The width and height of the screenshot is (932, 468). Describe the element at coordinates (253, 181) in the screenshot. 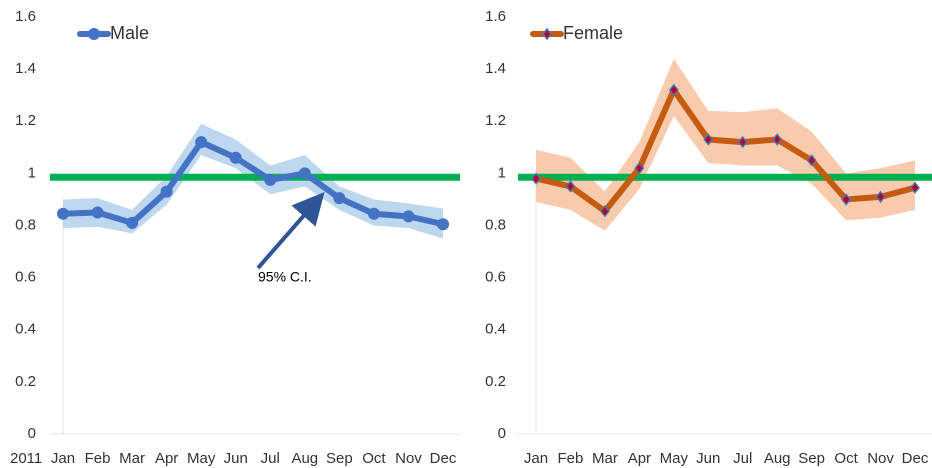

I see `ci-band` at that location.